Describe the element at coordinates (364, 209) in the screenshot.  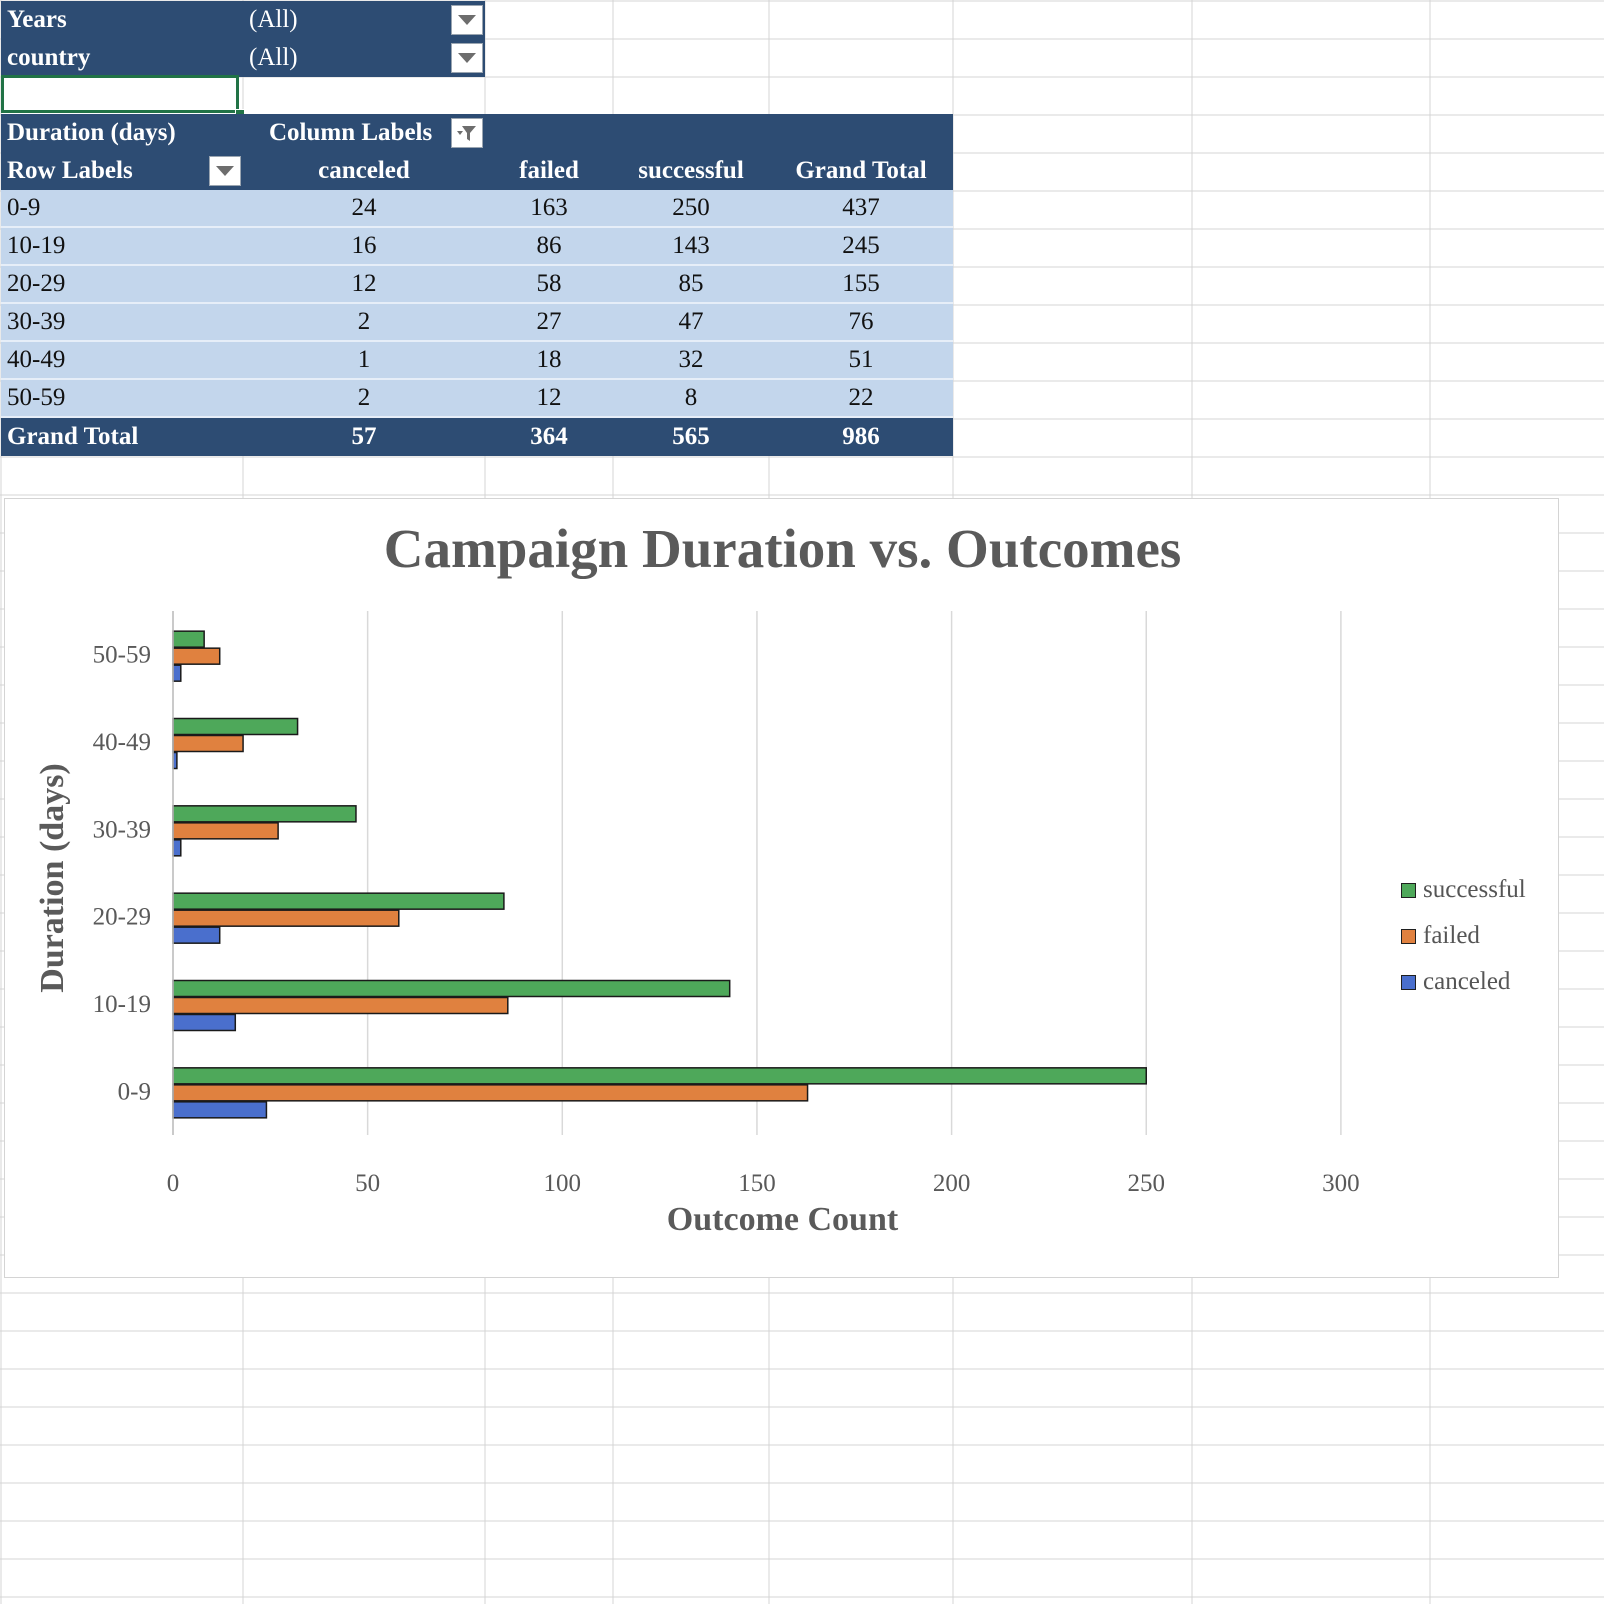
I see `table-cell: 24` at that location.